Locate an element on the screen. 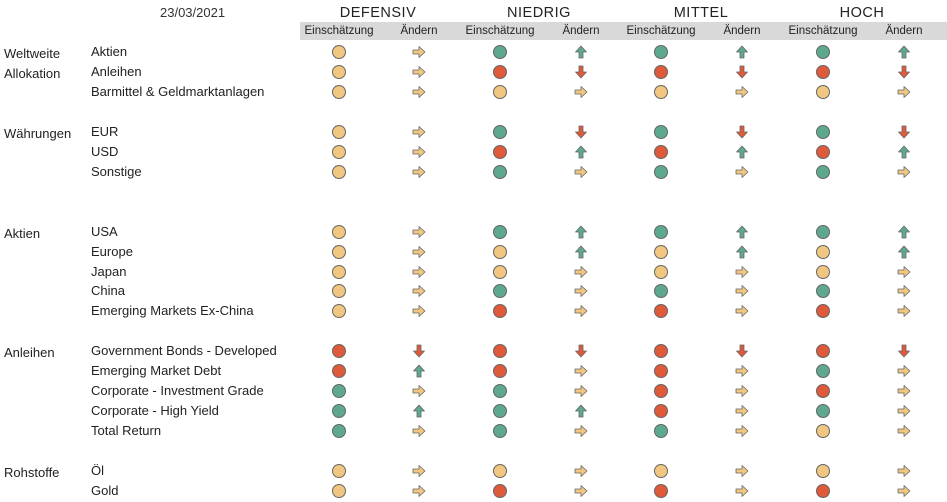  row-label: Öl is located at coordinates (97, 470).